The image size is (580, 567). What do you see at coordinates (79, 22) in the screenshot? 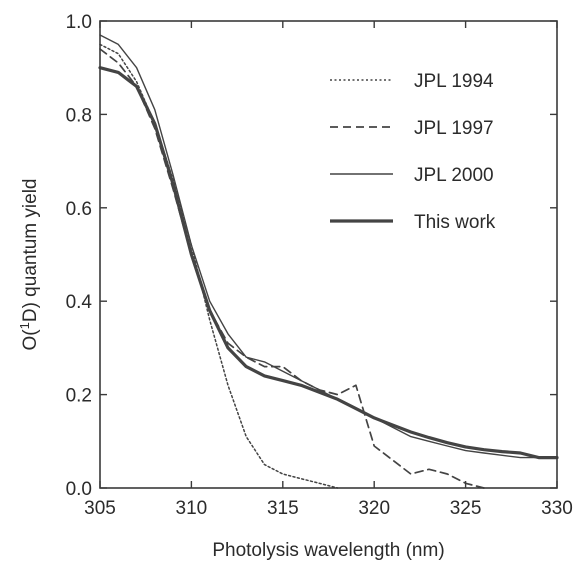
I see `y-tick-label: 1.0` at bounding box center [79, 22].